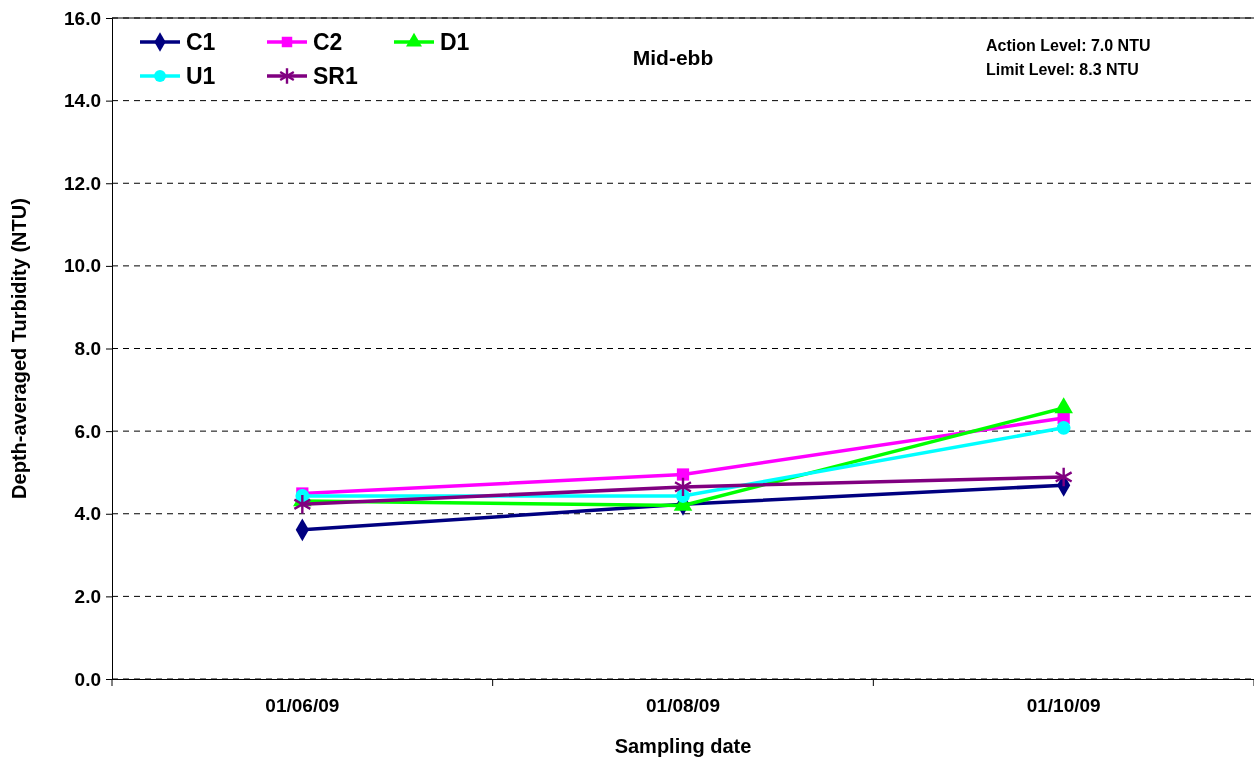 This screenshot has width=1254, height=765. I want to click on x-tick-label: 01/06/09, so click(302, 705).